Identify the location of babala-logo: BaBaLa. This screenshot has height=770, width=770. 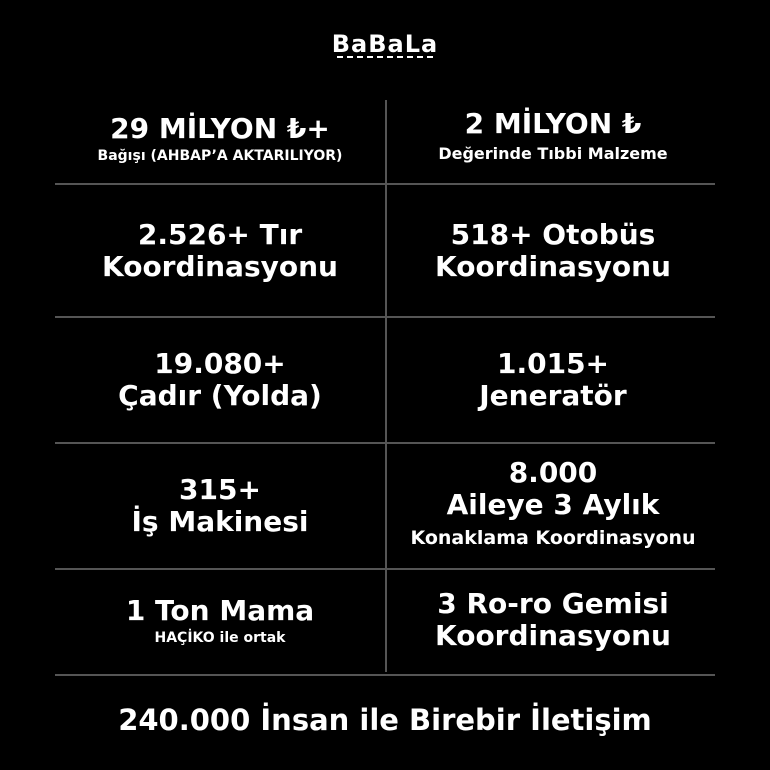
(385, 45).